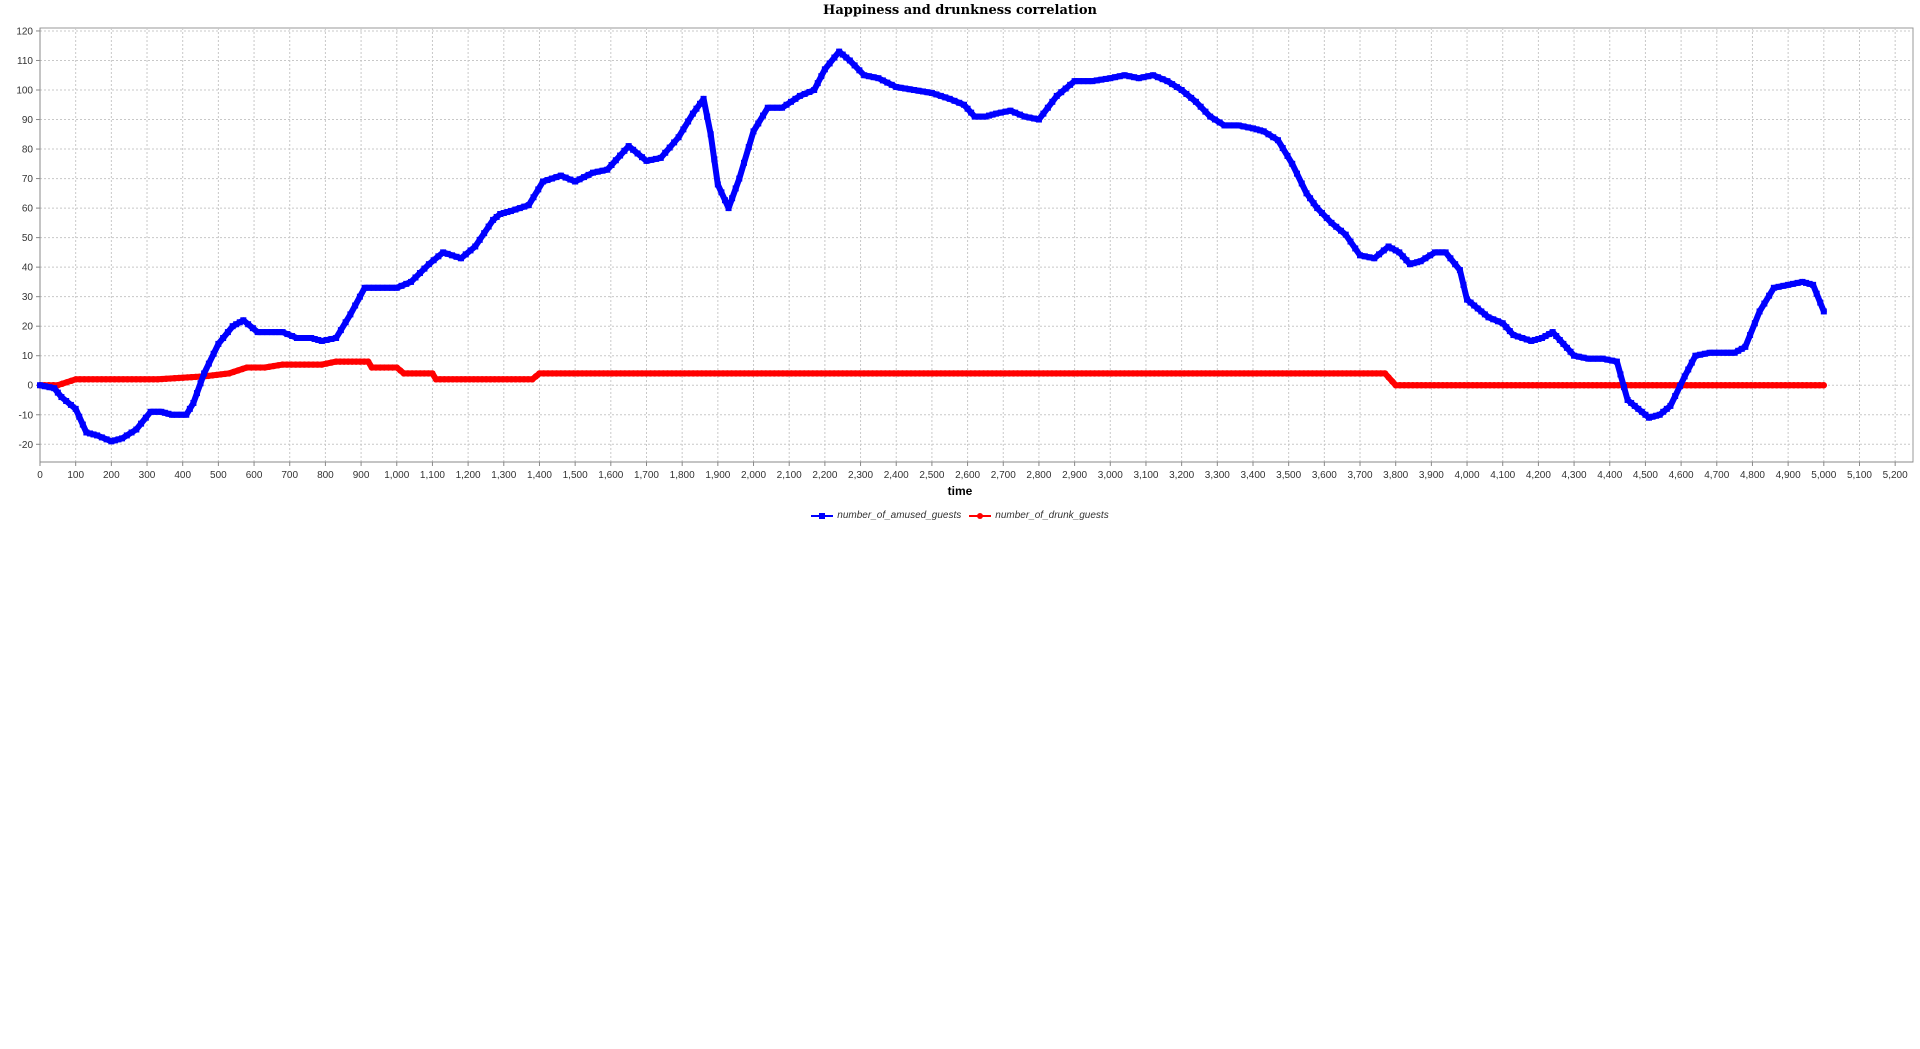 The width and height of the screenshot is (1920, 1049). What do you see at coordinates (28, 356) in the screenshot?
I see `y-tick-label: 10` at bounding box center [28, 356].